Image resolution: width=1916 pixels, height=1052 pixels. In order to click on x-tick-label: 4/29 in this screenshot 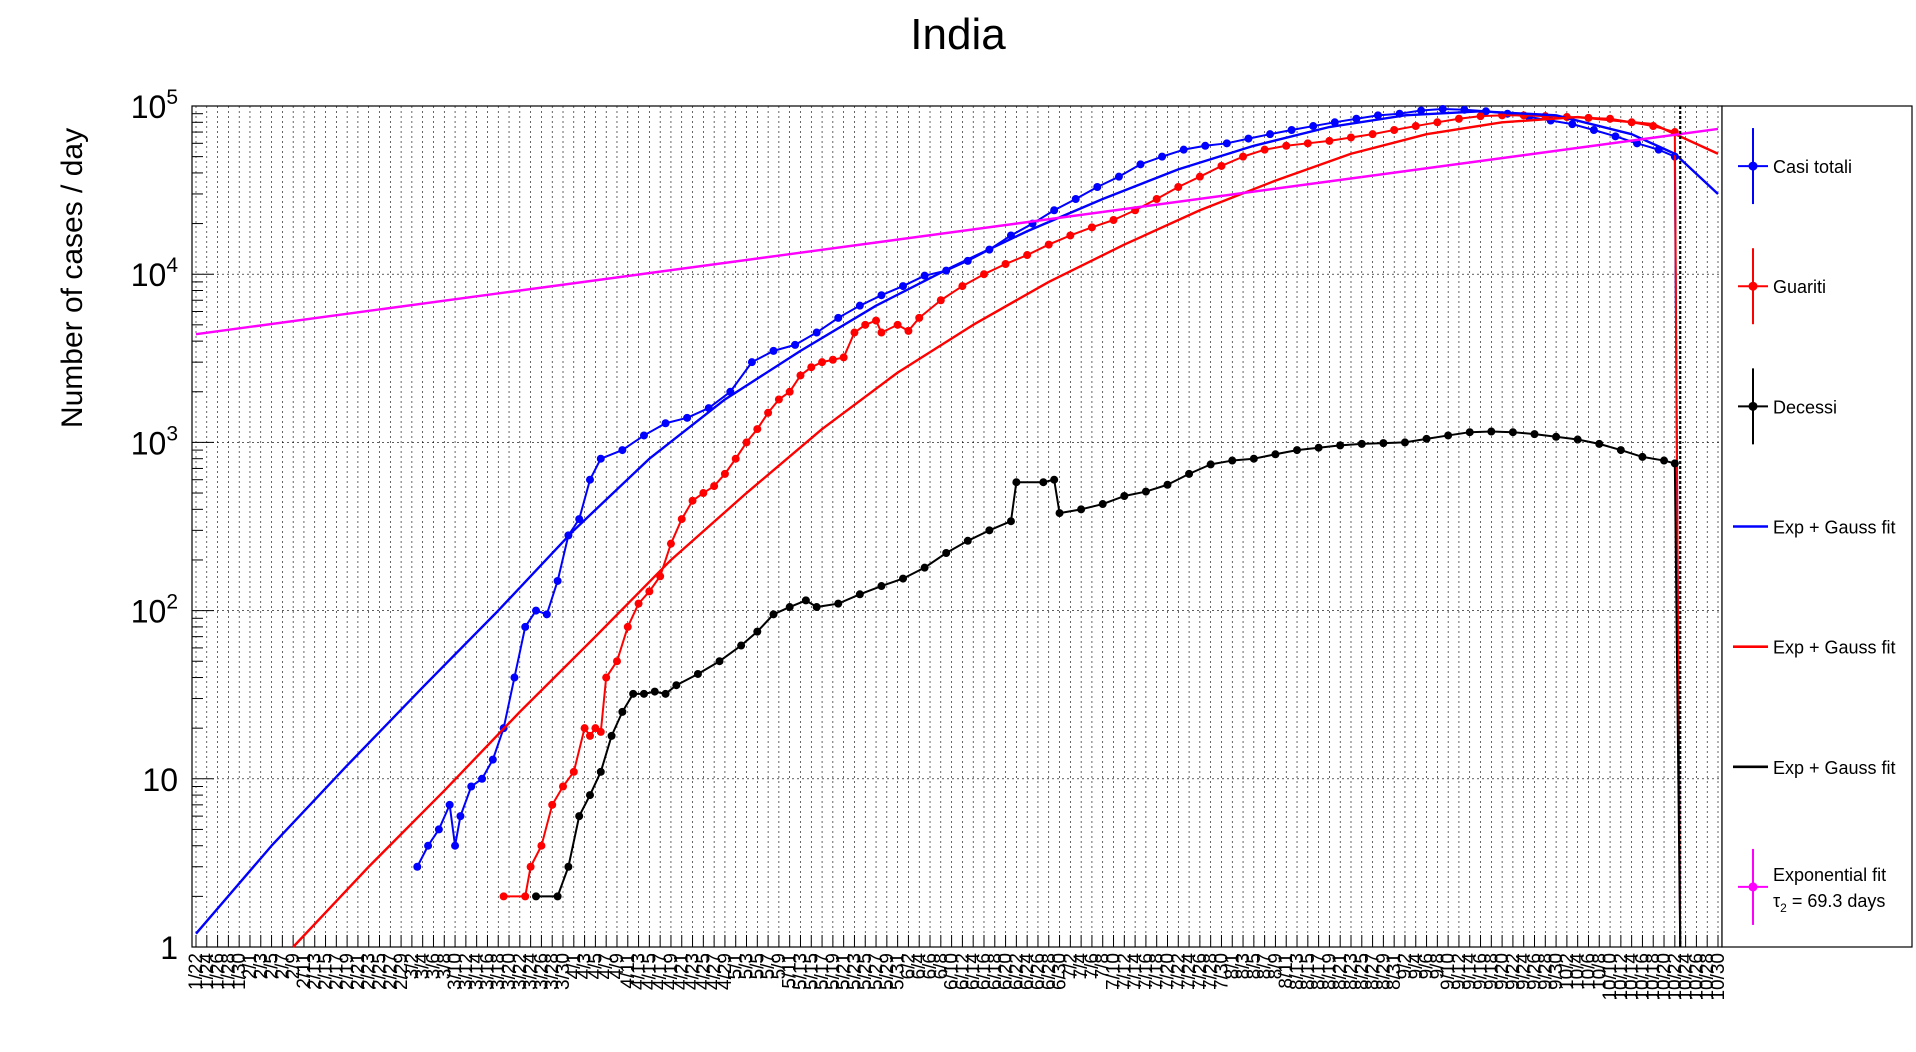, I will do `click(725, 971)`.